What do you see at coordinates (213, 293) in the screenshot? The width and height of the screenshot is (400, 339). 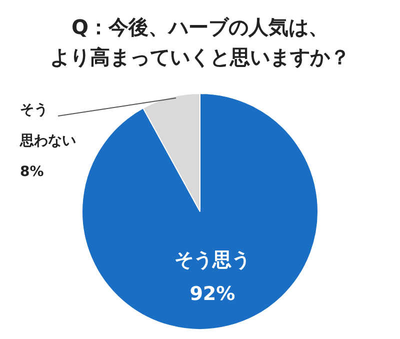 I see `data-label: 92%` at bounding box center [213, 293].